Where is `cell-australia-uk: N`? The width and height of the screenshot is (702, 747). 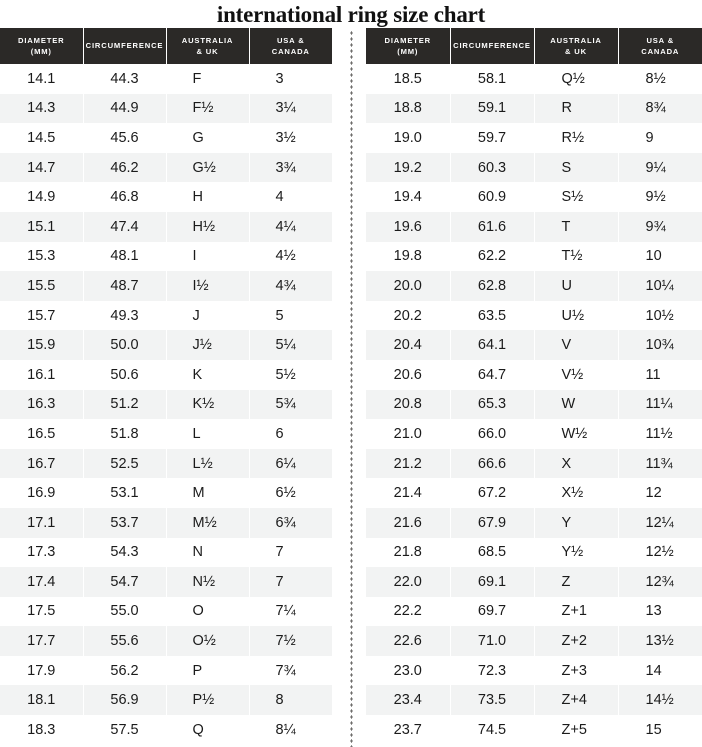
cell-australia-uk: N is located at coordinates (208, 552).